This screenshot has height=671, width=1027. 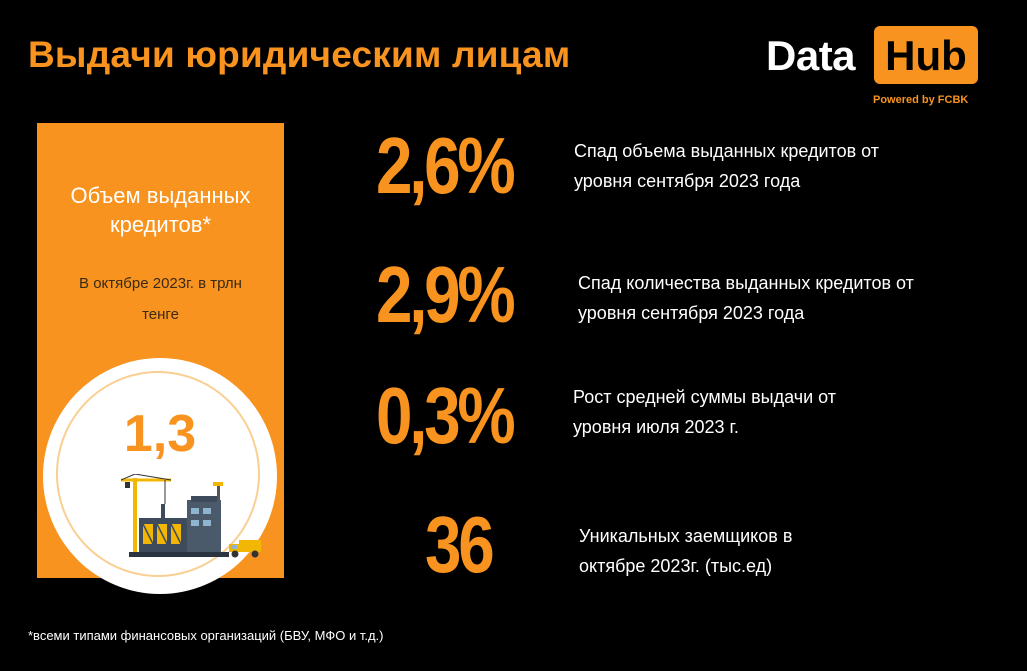 I want to click on stat-value-4: 36, so click(x=460, y=544).